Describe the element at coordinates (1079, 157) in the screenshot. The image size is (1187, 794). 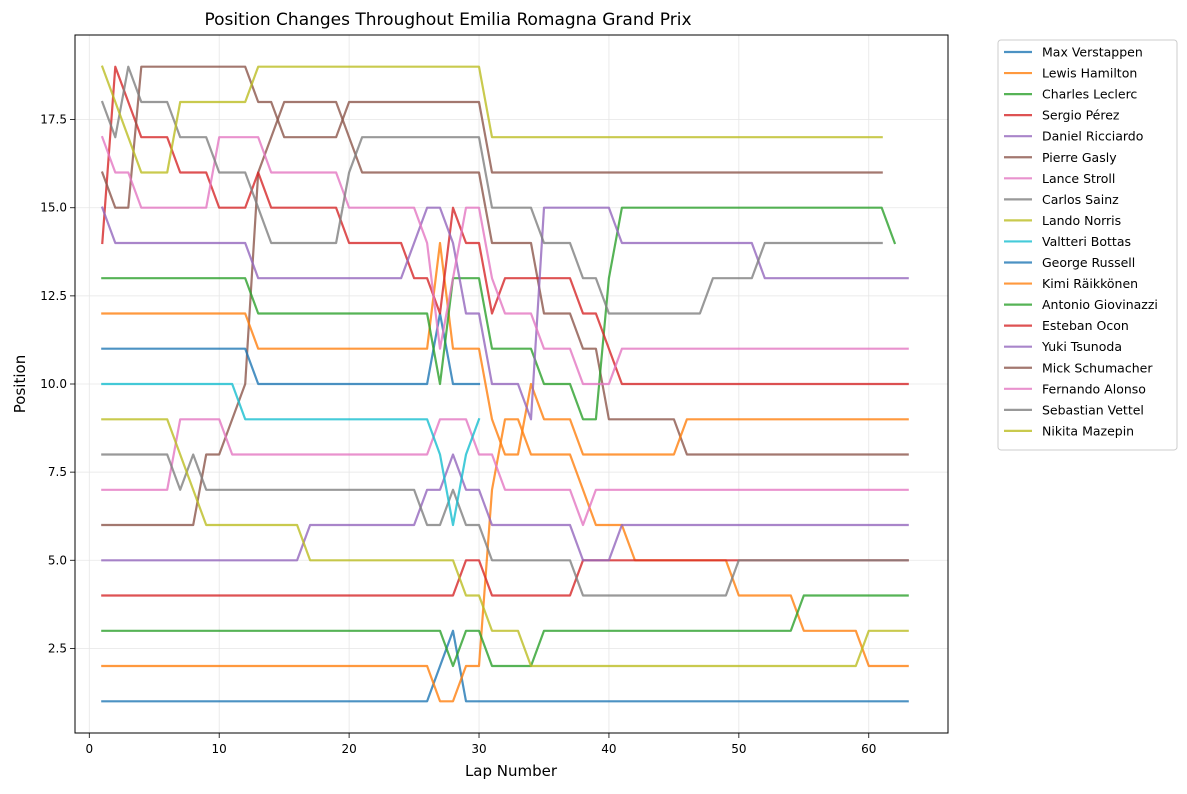
I see `legend-label: Pierre Gasly` at that location.